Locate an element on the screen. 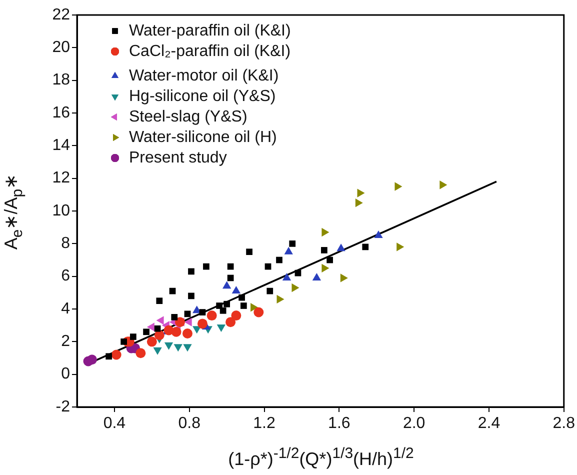 The width and height of the screenshot is (577, 475). y-tick-label: -2 is located at coordinates (63, 407).